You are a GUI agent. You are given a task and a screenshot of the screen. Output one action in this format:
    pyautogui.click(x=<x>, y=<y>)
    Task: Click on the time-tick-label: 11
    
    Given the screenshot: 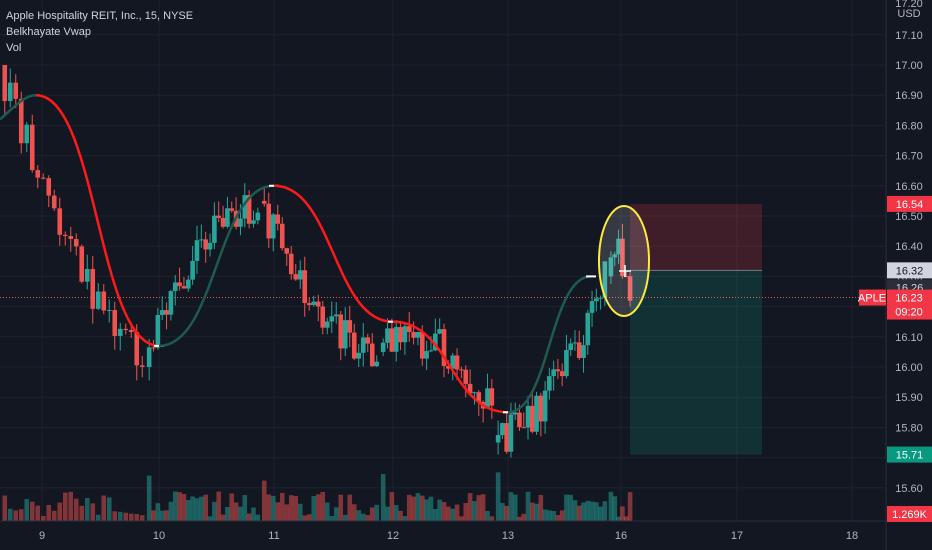 What is the action you would take?
    pyautogui.click(x=273, y=536)
    